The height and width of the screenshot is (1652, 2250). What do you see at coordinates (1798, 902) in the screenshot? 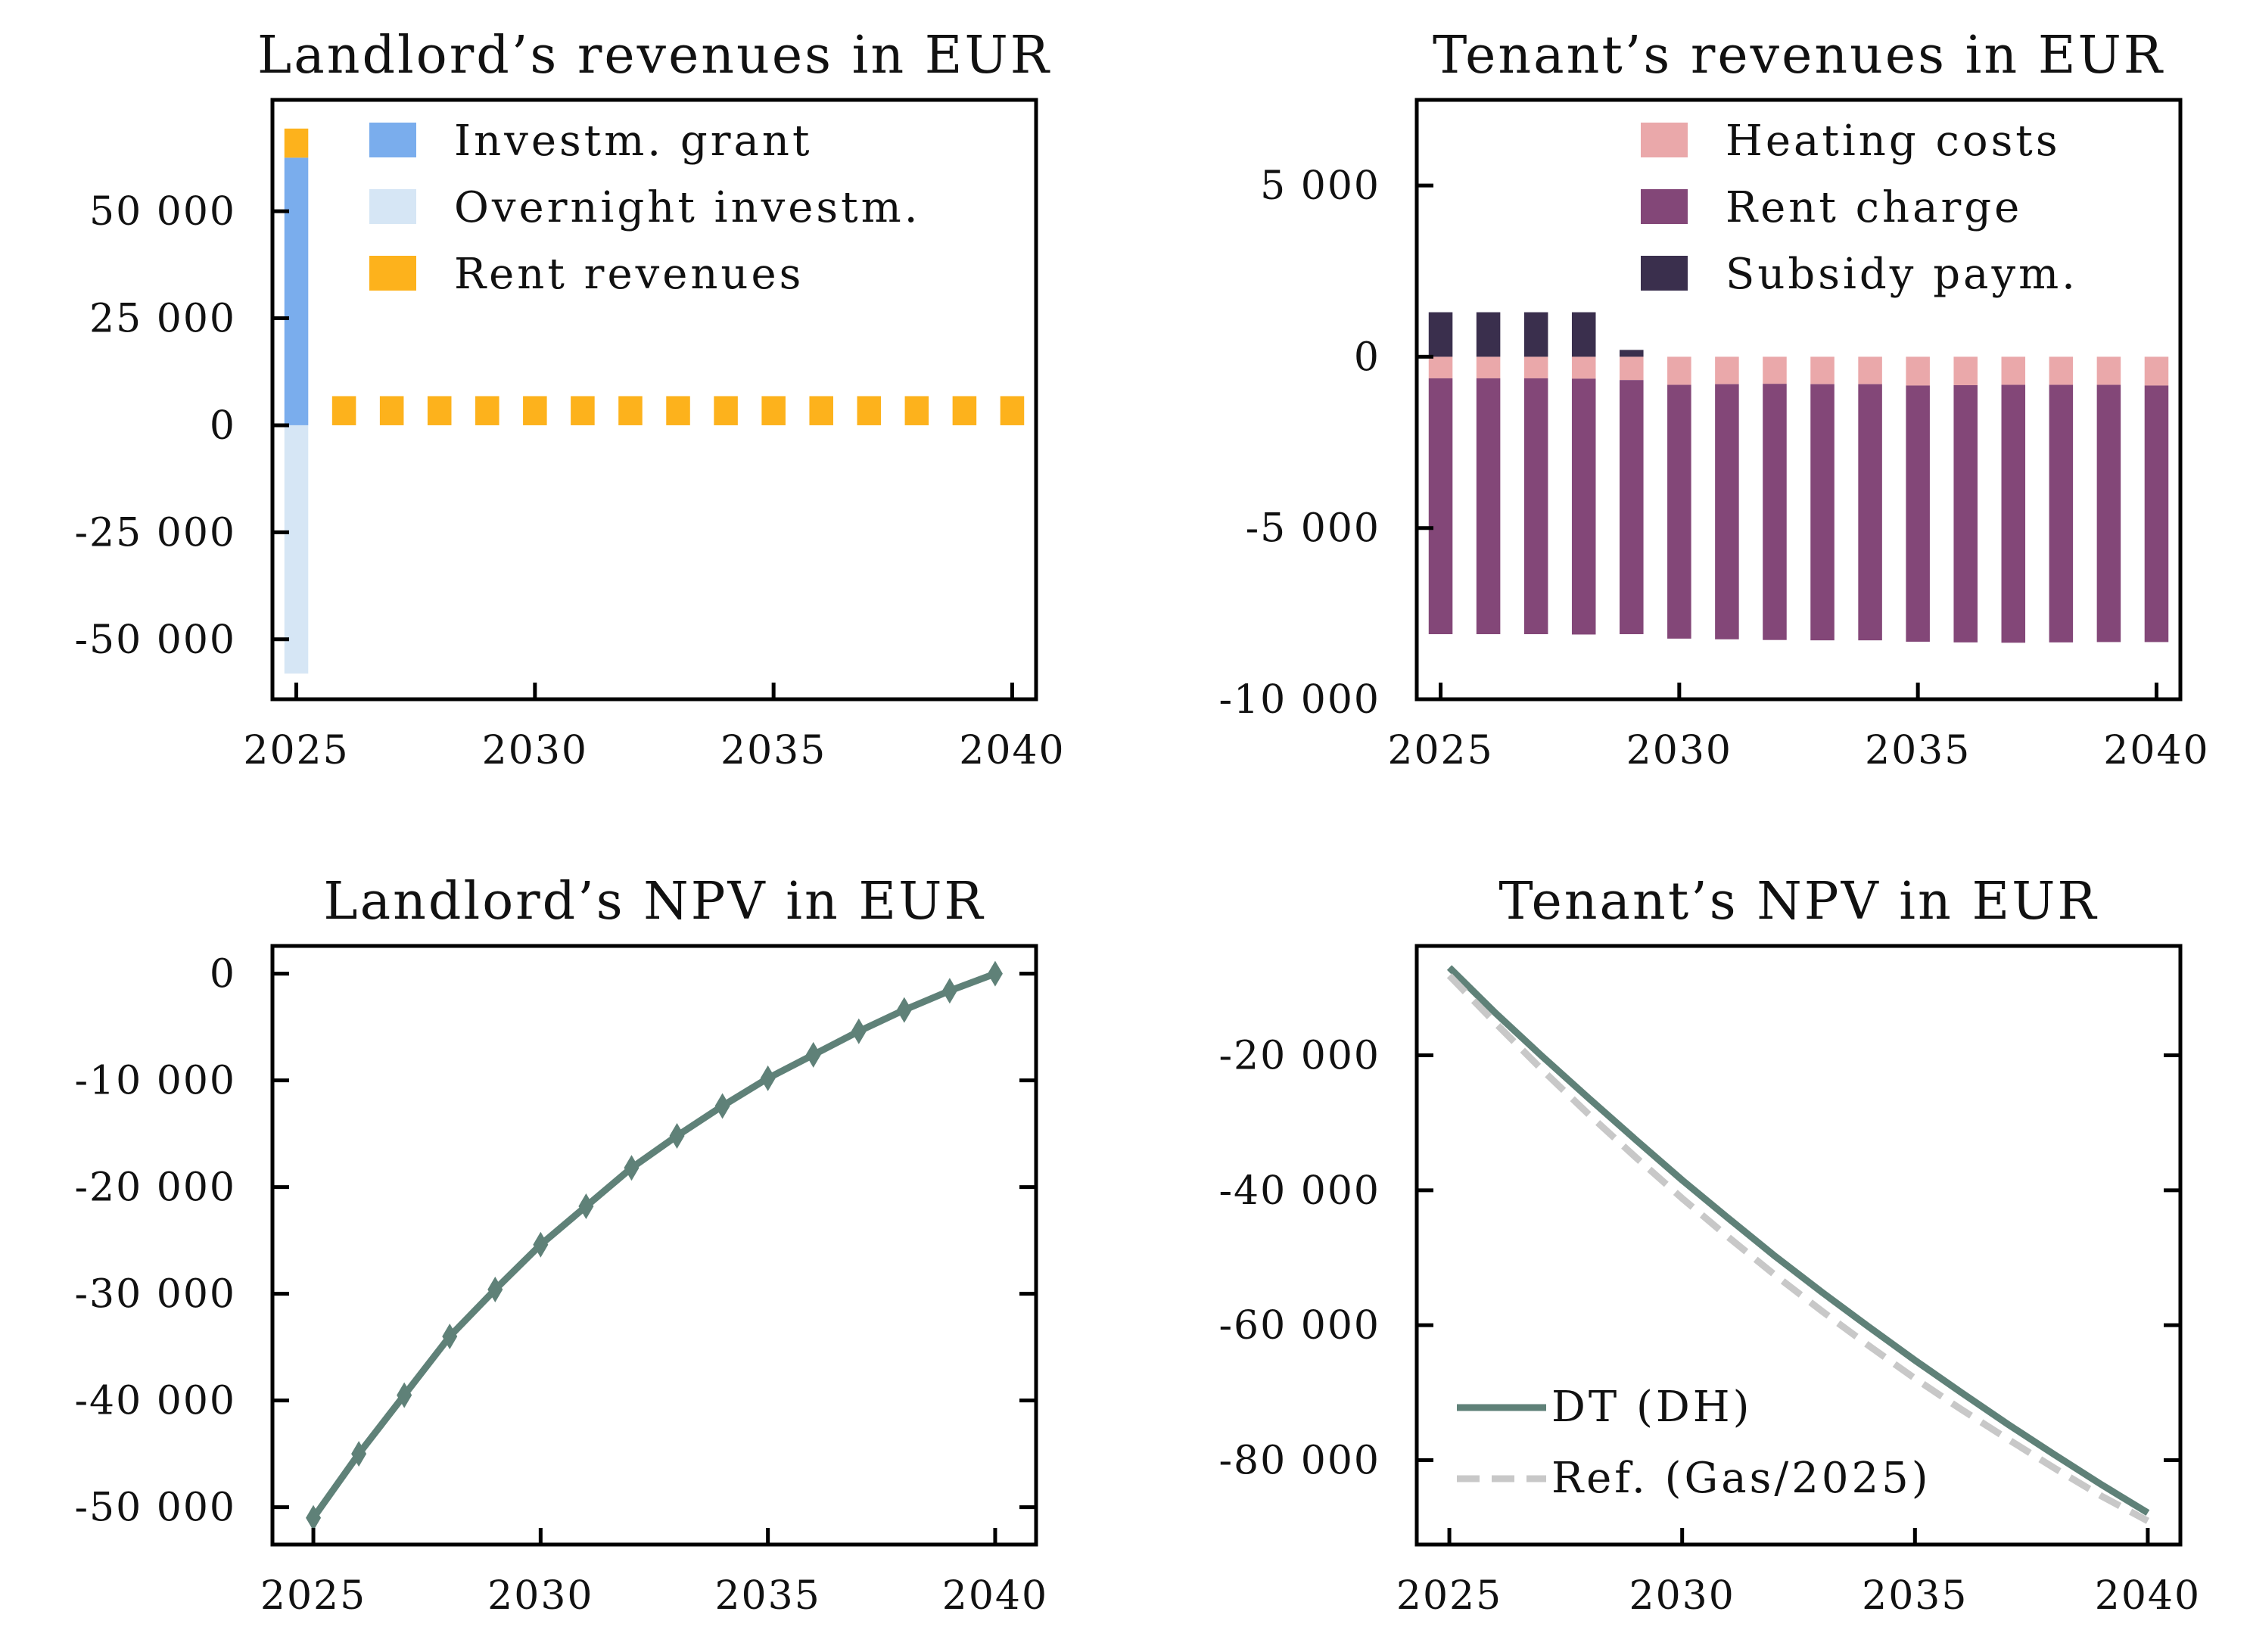
I see `chart-title: Tenant’s NPV in EUR` at bounding box center [1798, 902].